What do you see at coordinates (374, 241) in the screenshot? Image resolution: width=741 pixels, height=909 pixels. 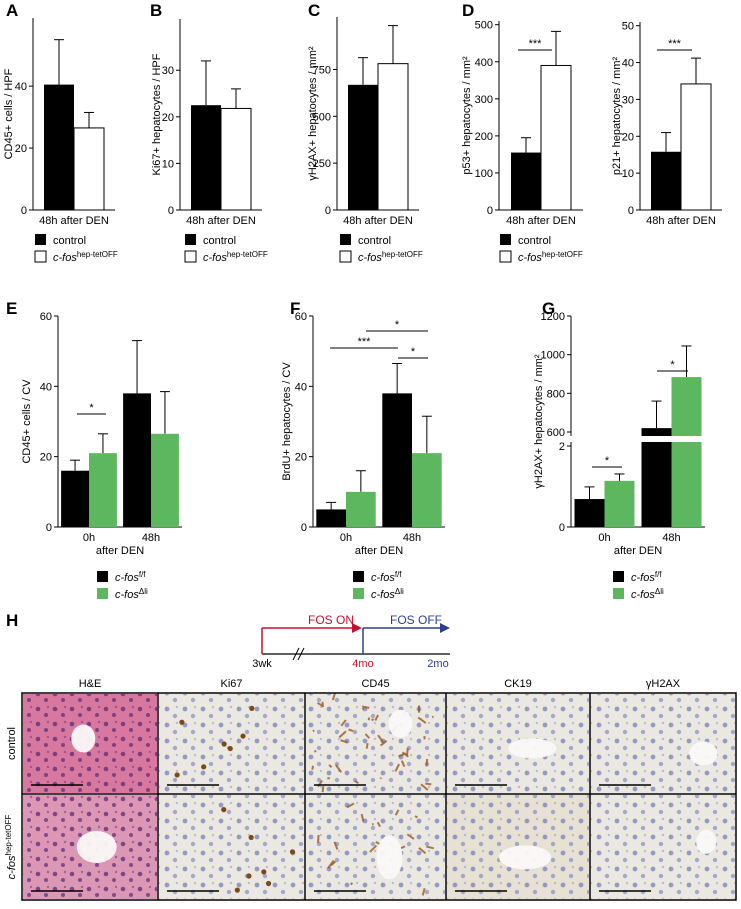 I see `name-text: control` at bounding box center [374, 241].